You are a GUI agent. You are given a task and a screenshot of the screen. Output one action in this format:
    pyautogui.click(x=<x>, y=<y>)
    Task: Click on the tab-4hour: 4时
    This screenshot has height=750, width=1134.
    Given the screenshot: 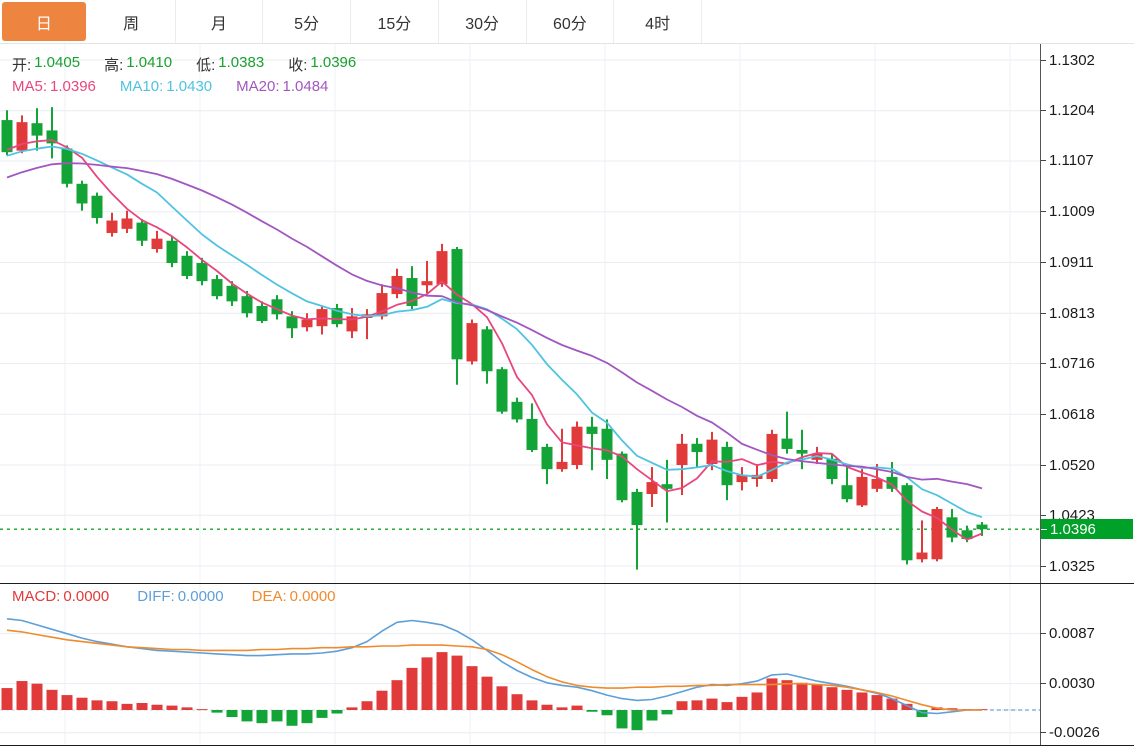 What is the action you would take?
    pyautogui.click(x=658, y=21)
    